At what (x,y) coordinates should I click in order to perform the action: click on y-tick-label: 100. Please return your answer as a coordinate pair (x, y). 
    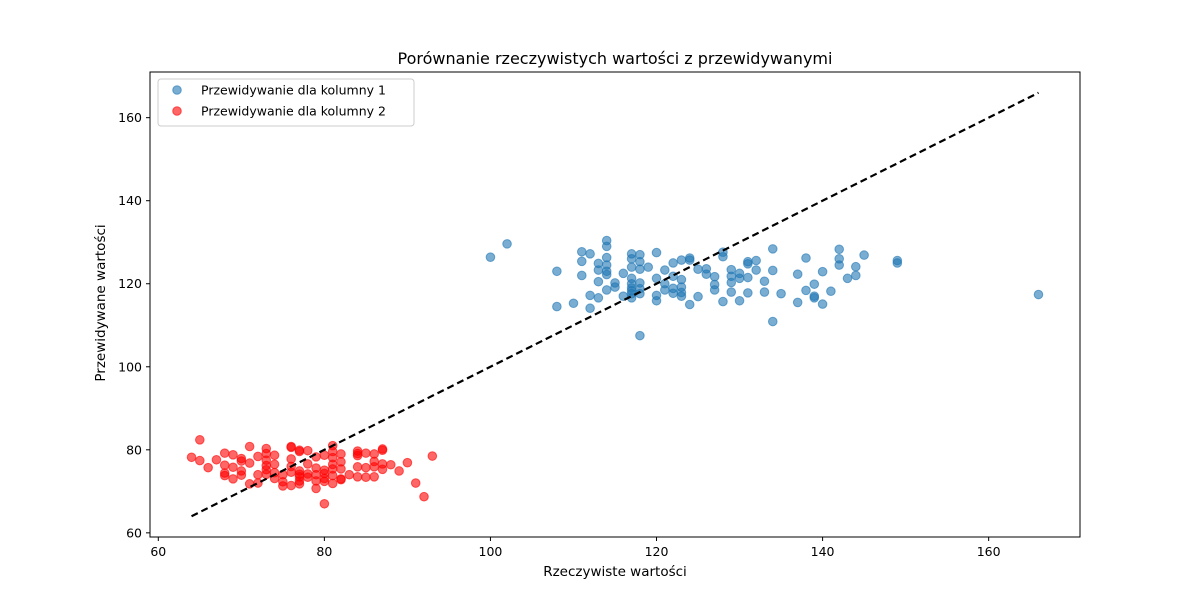
    Looking at the image, I should click on (130, 366).